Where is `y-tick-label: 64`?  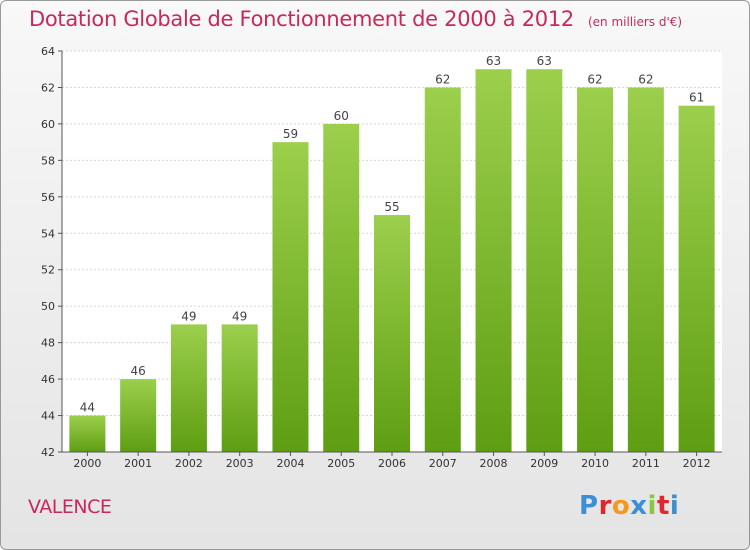 y-tick-label: 64 is located at coordinates (48, 51).